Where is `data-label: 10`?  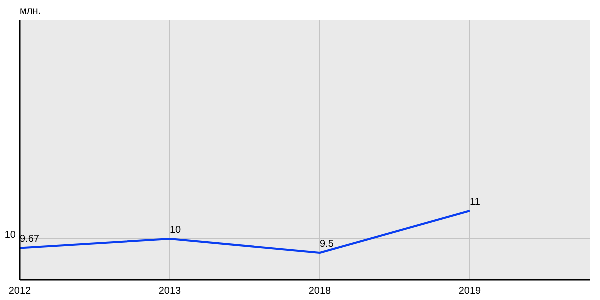 data-label: 10 is located at coordinates (176, 230).